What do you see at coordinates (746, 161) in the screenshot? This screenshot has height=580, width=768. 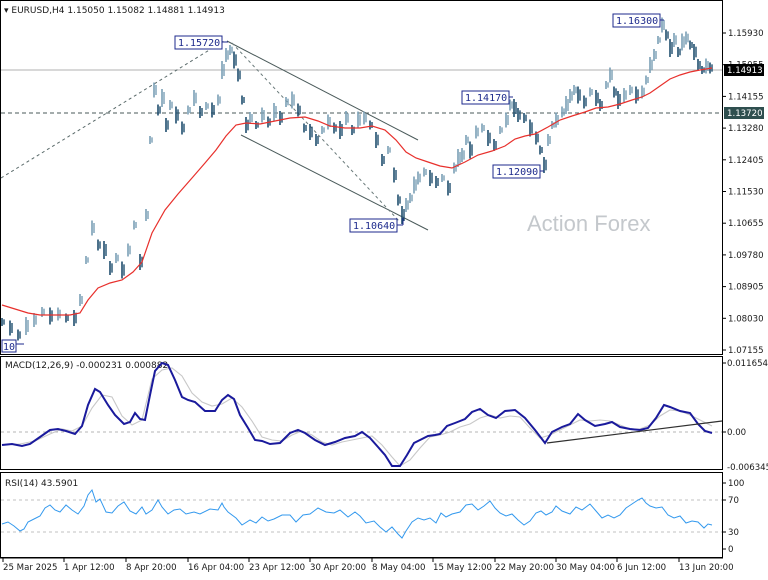 I see `price-tick-label: 1.12405` at bounding box center [746, 161].